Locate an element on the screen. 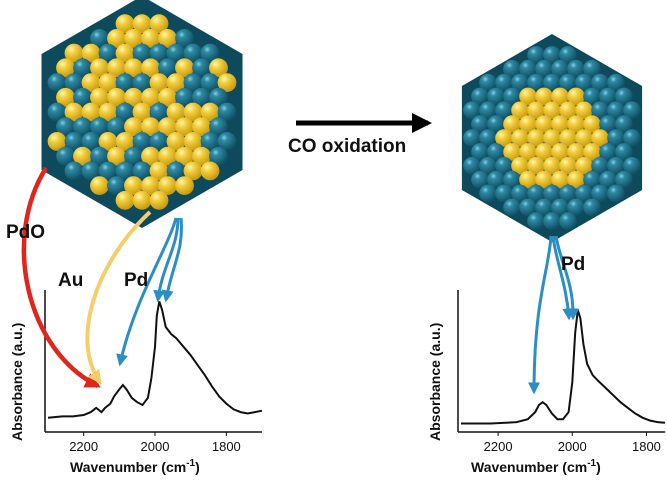  pd-arrow-linear-a is located at coordinates (166, 260).